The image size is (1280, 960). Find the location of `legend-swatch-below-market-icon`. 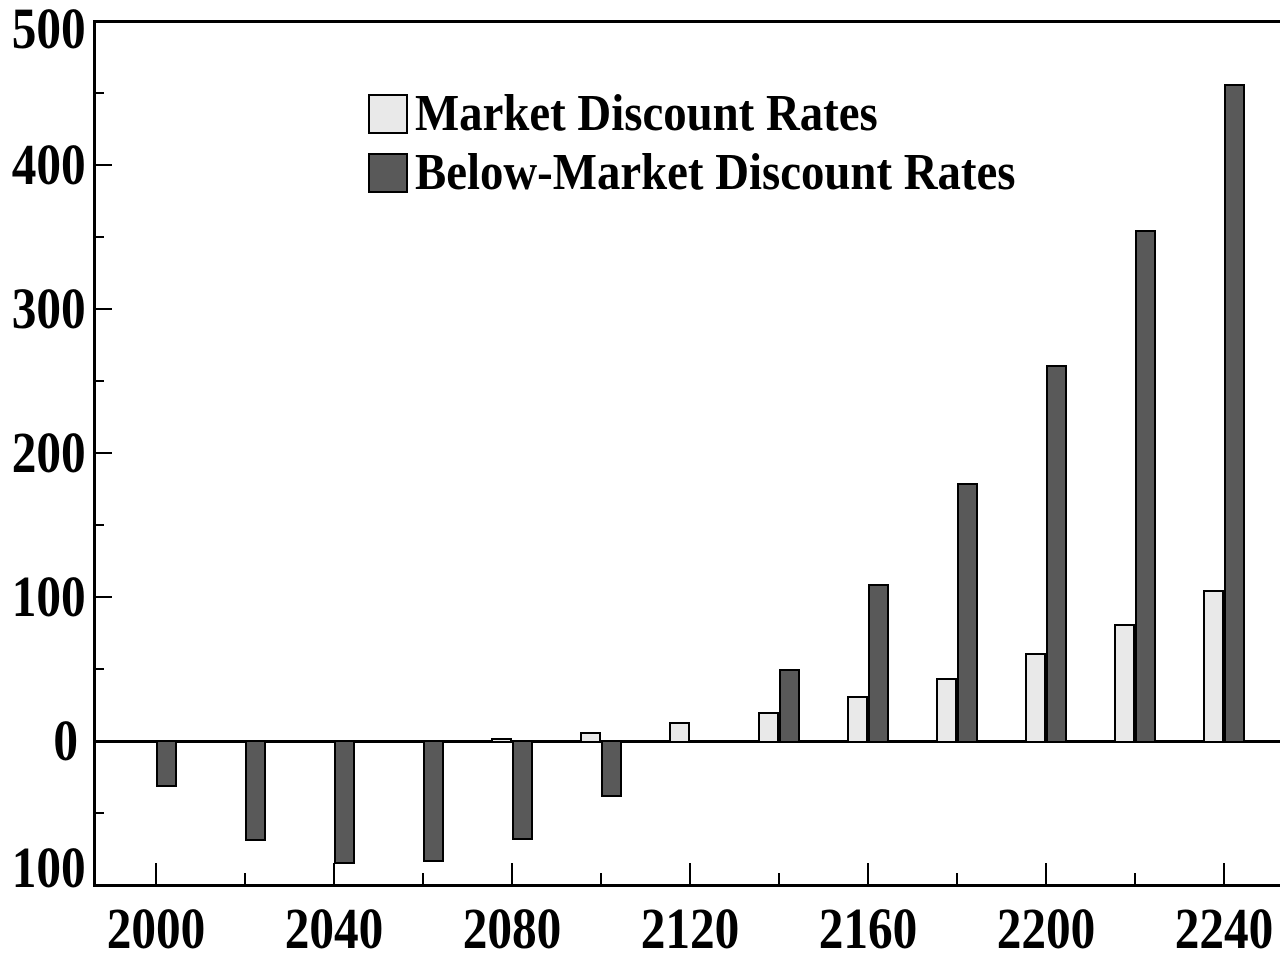

legend-swatch-below-market-icon is located at coordinates (388, 173).